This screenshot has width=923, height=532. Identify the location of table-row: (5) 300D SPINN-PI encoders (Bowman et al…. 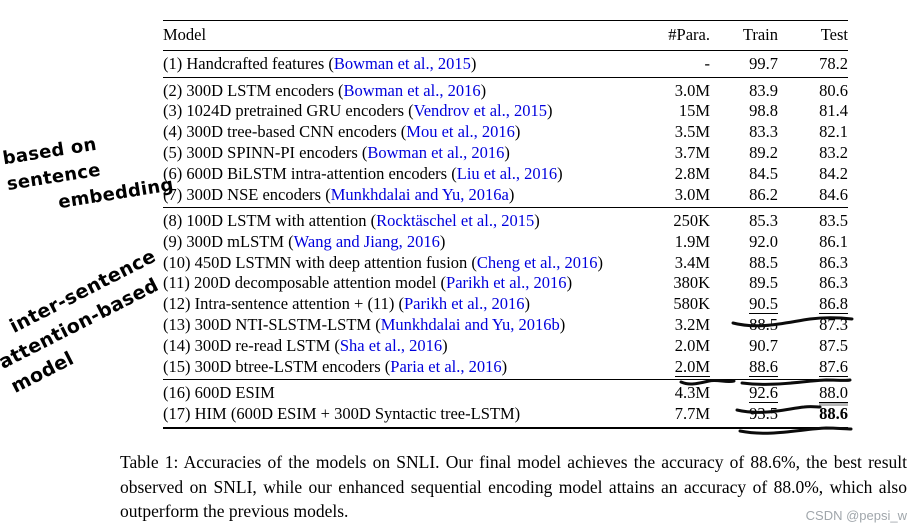
(505, 152).